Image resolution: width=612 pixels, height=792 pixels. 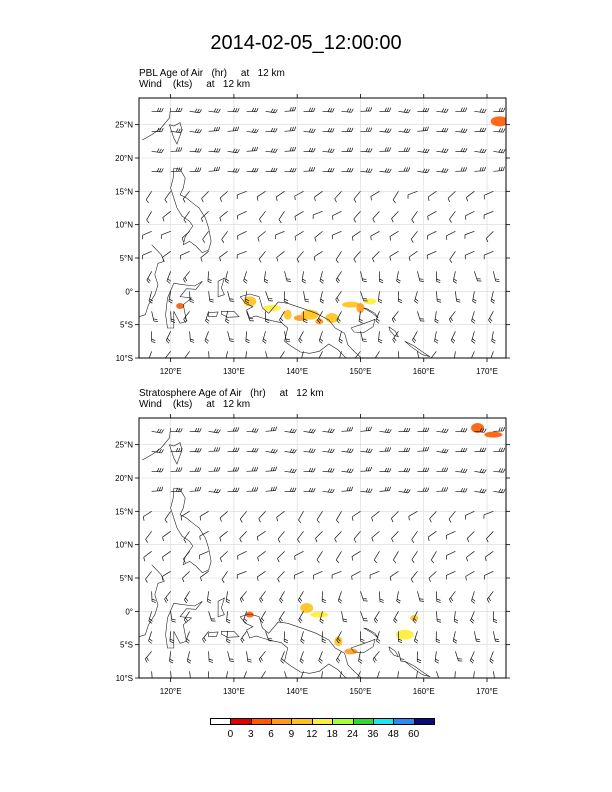 I want to click on x-tick-label: 120°E, so click(x=171, y=371).